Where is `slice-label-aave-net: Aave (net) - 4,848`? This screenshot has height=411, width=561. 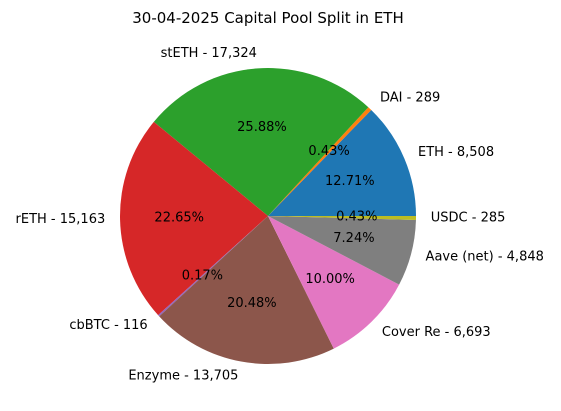
slice-label-aave-net: Aave (net) - 4,848 is located at coordinates (485, 256).